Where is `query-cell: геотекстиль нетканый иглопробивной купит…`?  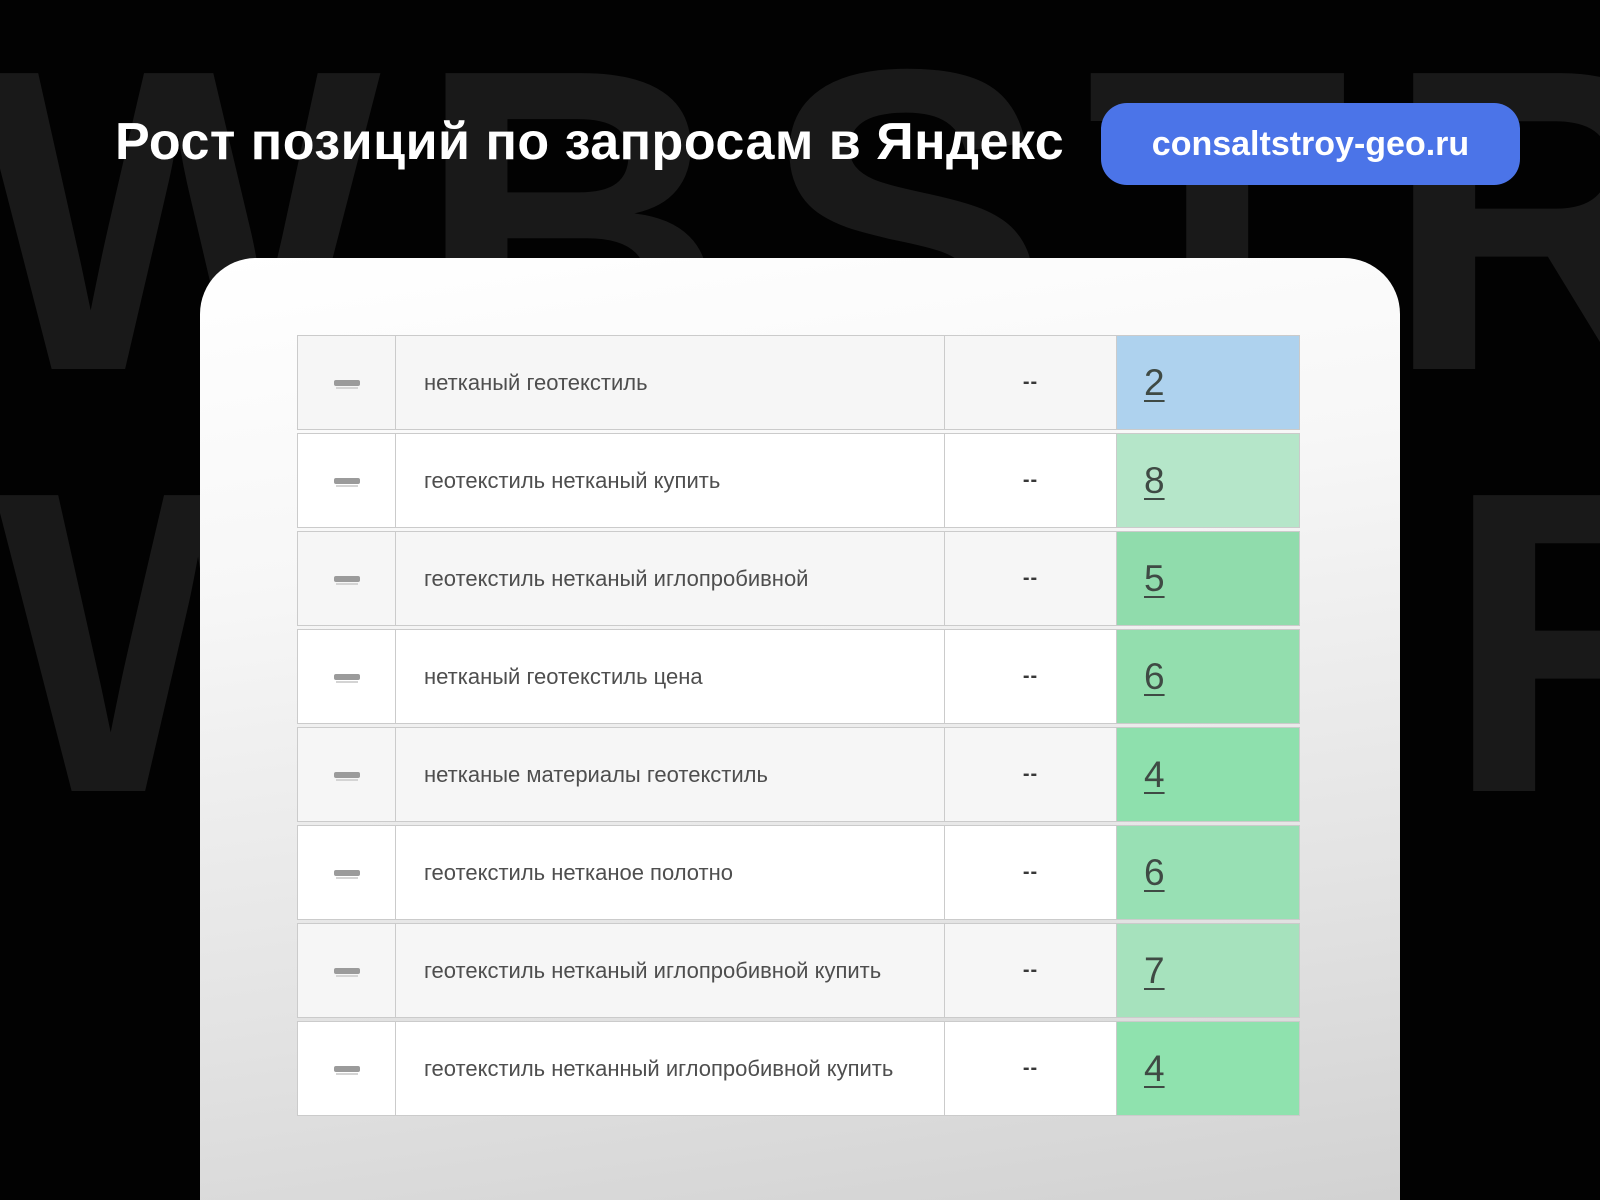
query-cell: геотекстиль нетканый иглопробивной купит… is located at coordinates (670, 970).